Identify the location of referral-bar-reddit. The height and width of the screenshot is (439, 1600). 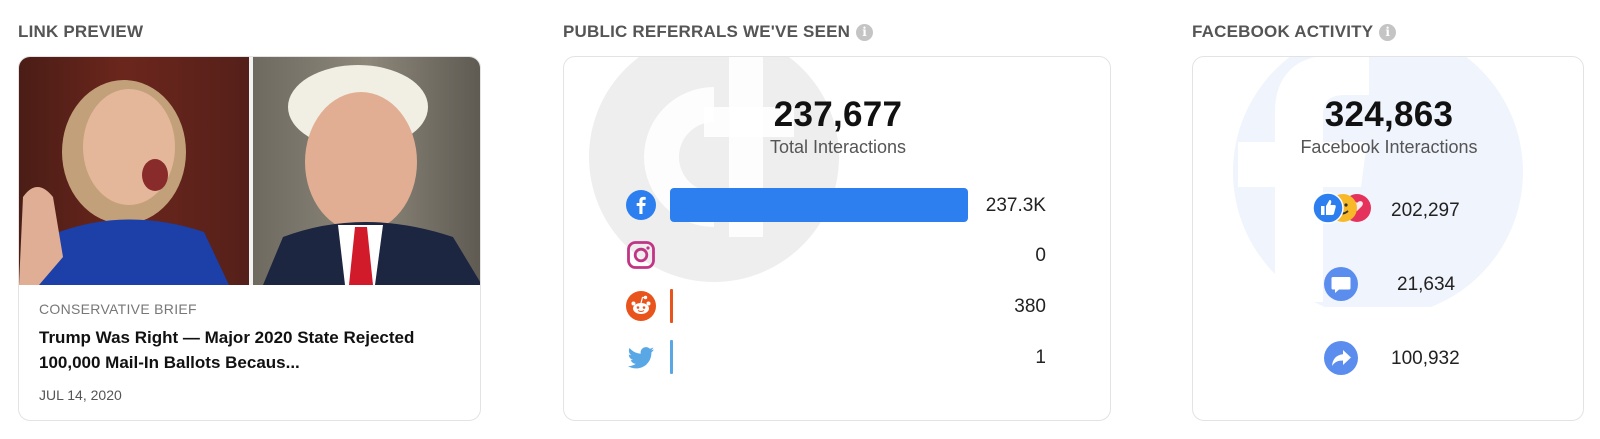
(671, 306).